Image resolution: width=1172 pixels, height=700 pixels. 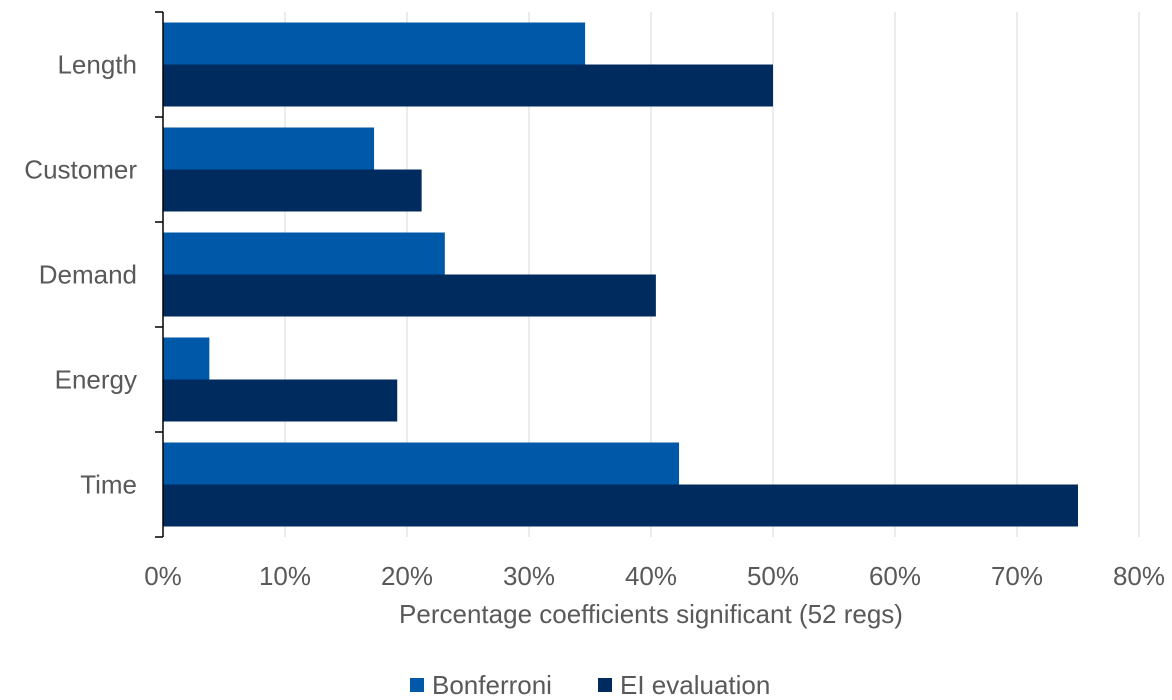 What do you see at coordinates (492, 685) in the screenshot?
I see `legend-label: Bonferroni` at bounding box center [492, 685].